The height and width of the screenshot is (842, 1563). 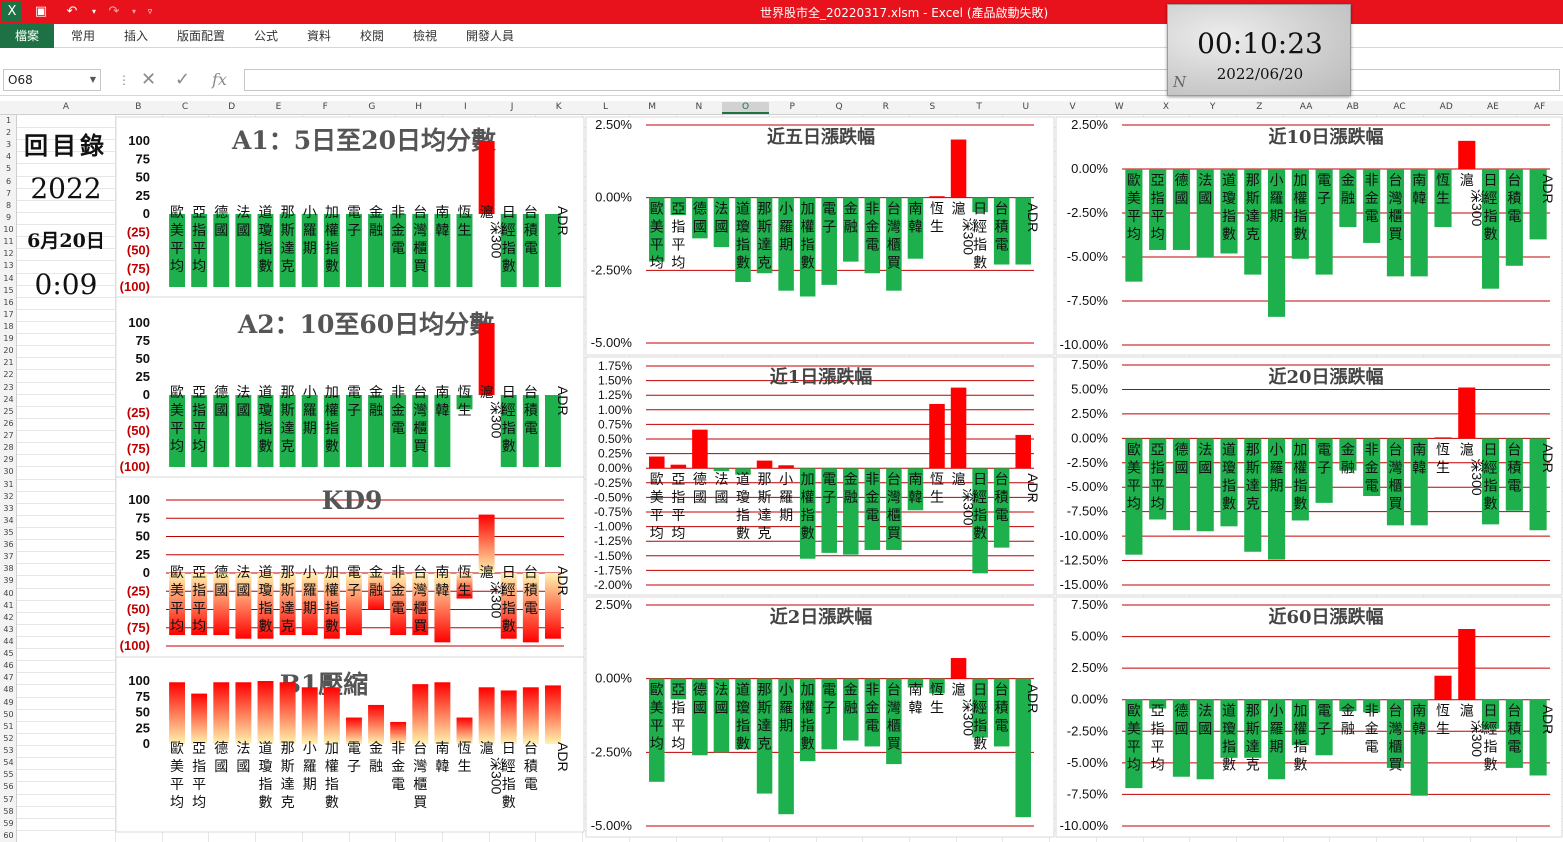 What do you see at coordinates (8, 339) in the screenshot?
I see `row-header: 19` at bounding box center [8, 339].